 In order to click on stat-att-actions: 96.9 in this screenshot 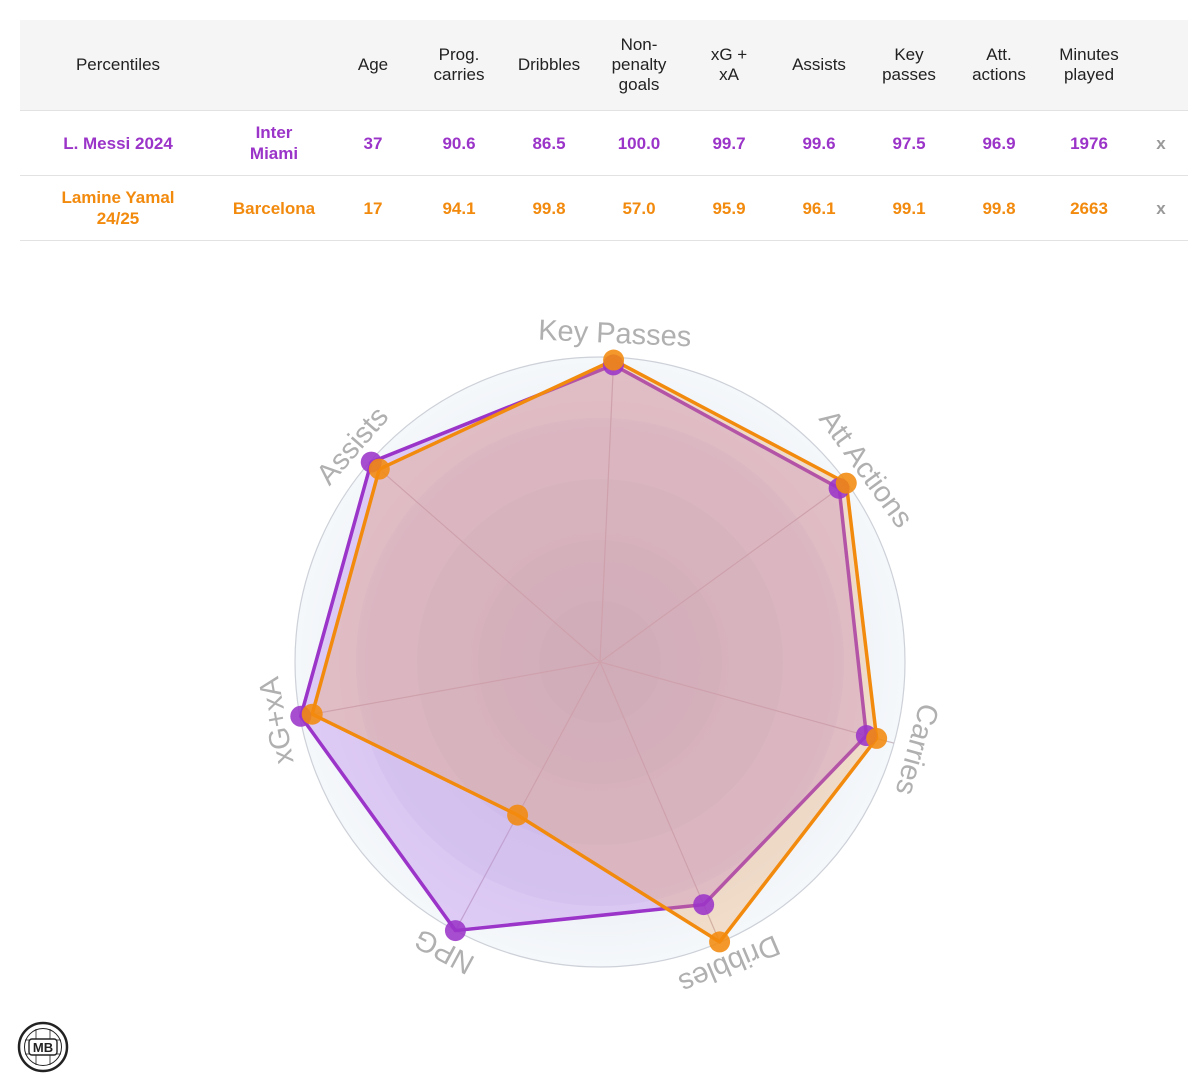, I will do `click(999, 143)`.